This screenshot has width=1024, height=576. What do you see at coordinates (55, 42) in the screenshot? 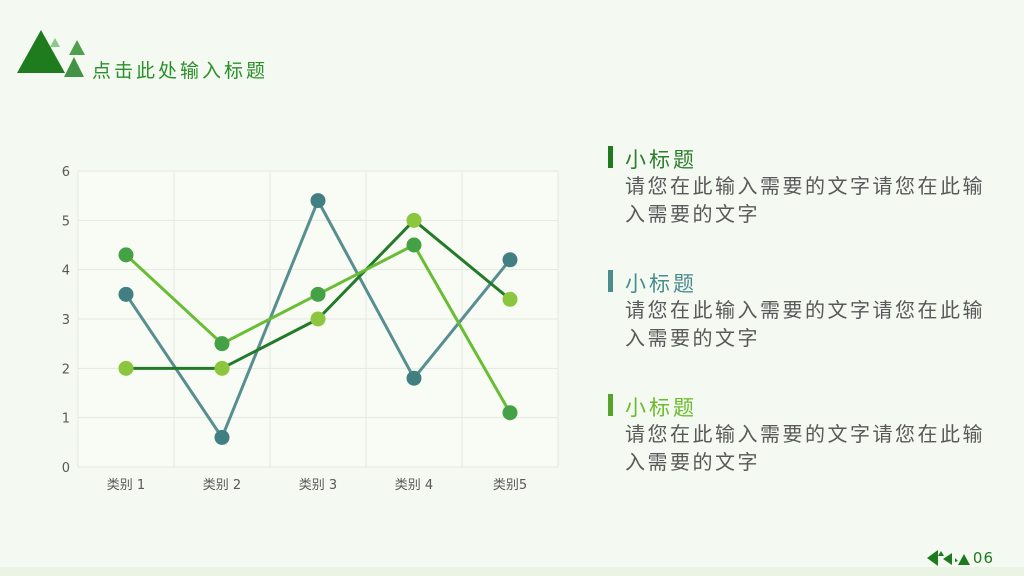
I see `logo-small-light-triangle-icon` at bounding box center [55, 42].